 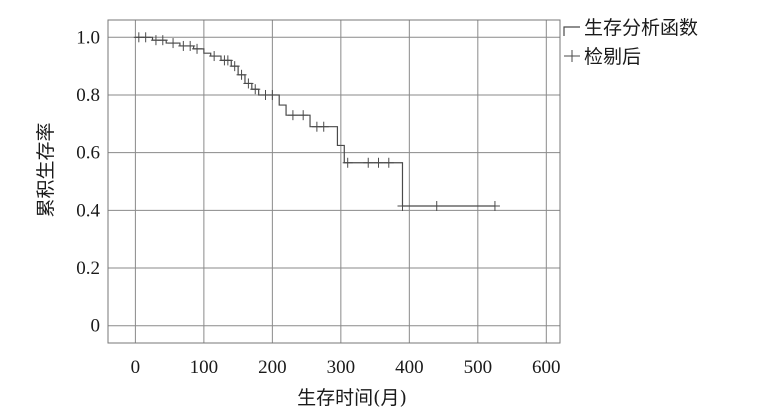 I want to click on y-tick-label: 0.2, so click(x=88, y=268).